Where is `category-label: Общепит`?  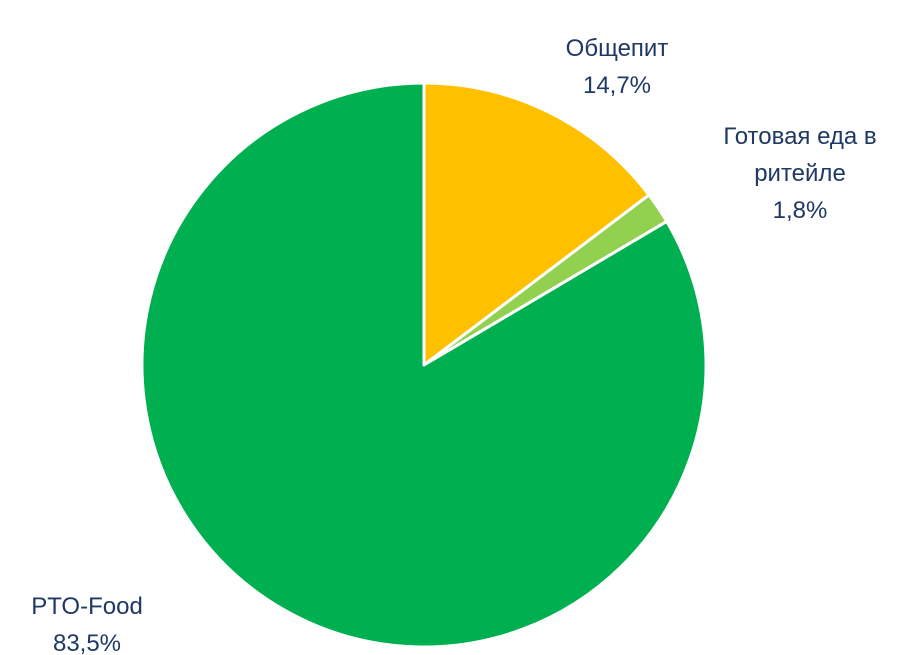 category-label: Общепит is located at coordinates (617, 48).